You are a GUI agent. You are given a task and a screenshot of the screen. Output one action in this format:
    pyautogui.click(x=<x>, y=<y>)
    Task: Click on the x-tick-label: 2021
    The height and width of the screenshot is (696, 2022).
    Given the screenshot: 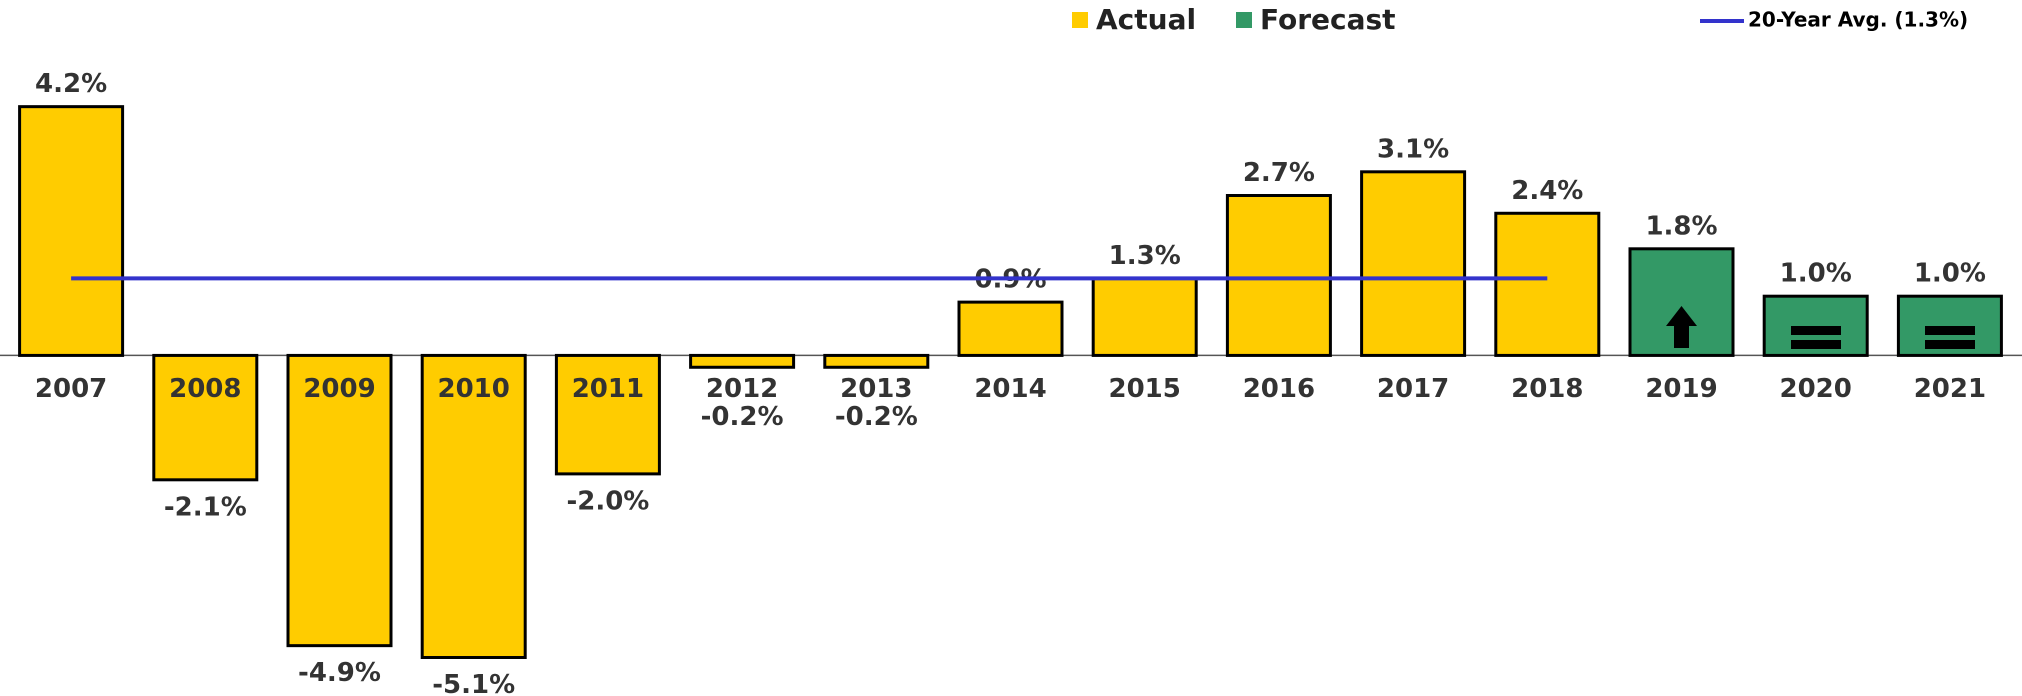 What is the action you would take?
    pyautogui.click(x=1950, y=389)
    